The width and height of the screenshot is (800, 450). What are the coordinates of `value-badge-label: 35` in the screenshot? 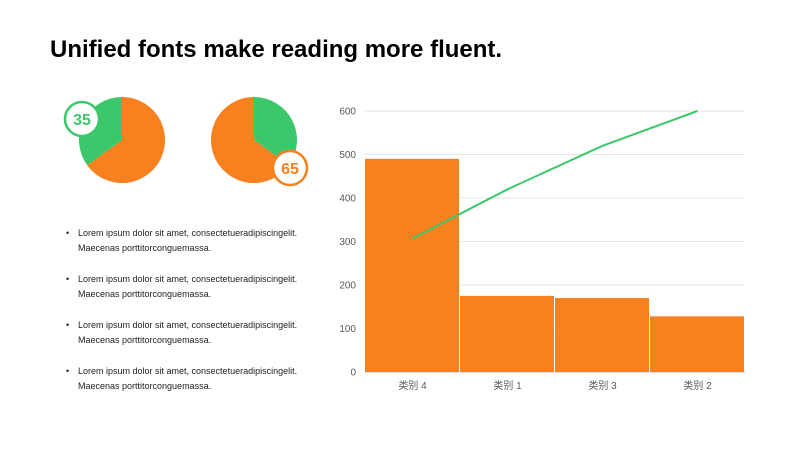 It's located at (82, 120).